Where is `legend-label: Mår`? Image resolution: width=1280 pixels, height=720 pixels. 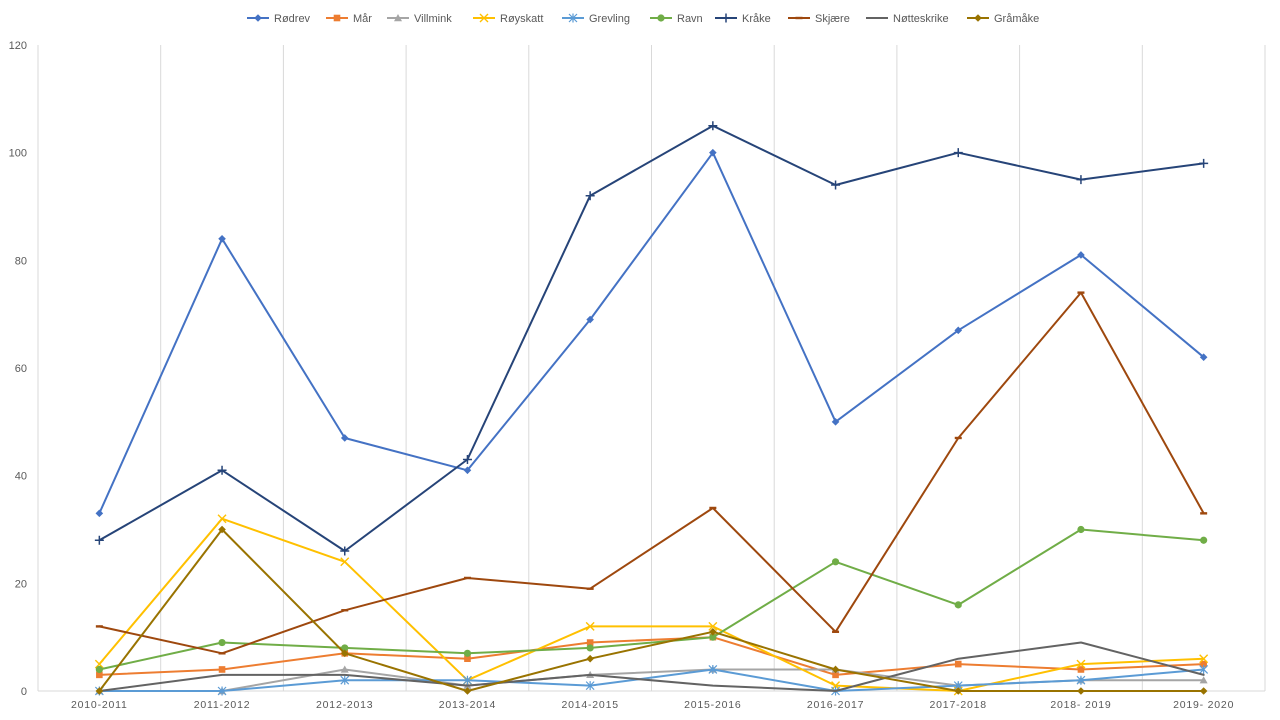 legend-label: Mår is located at coordinates (362, 19).